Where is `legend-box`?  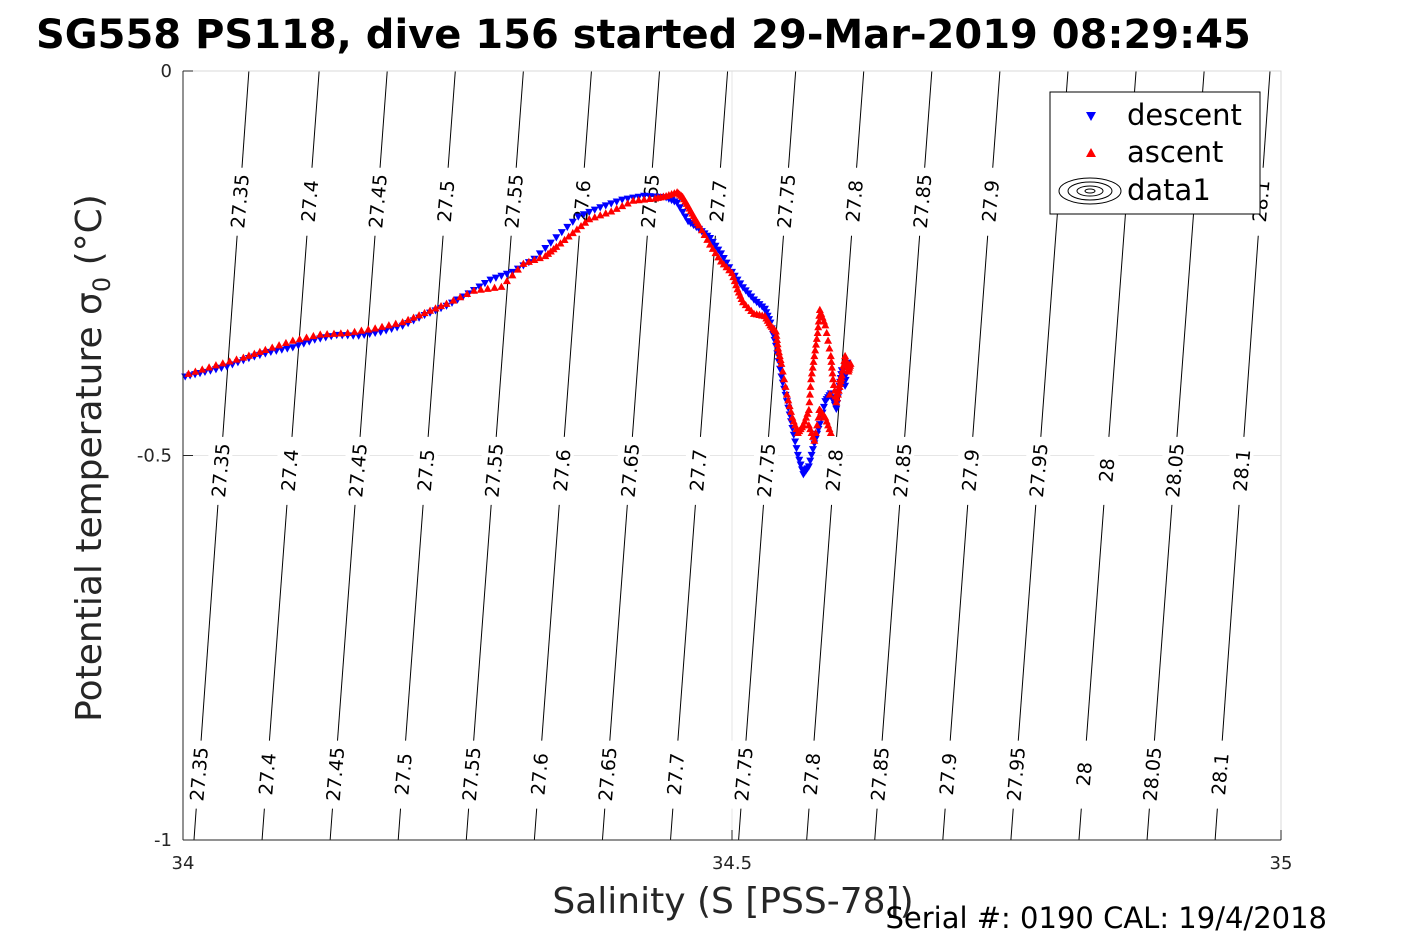
legend-box is located at coordinates (1155, 153).